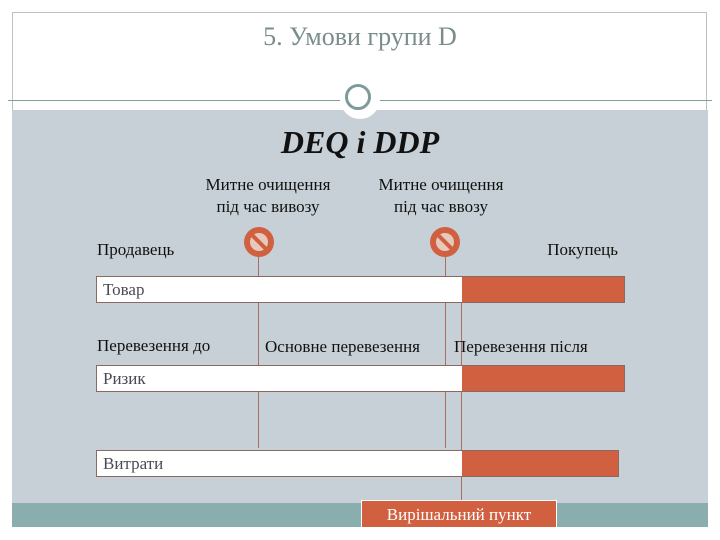 The height and width of the screenshot is (540, 720). What do you see at coordinates (582, 249) in the screenshot?
I see `buyer-label: Покупець` at bounding box center [582, 249].